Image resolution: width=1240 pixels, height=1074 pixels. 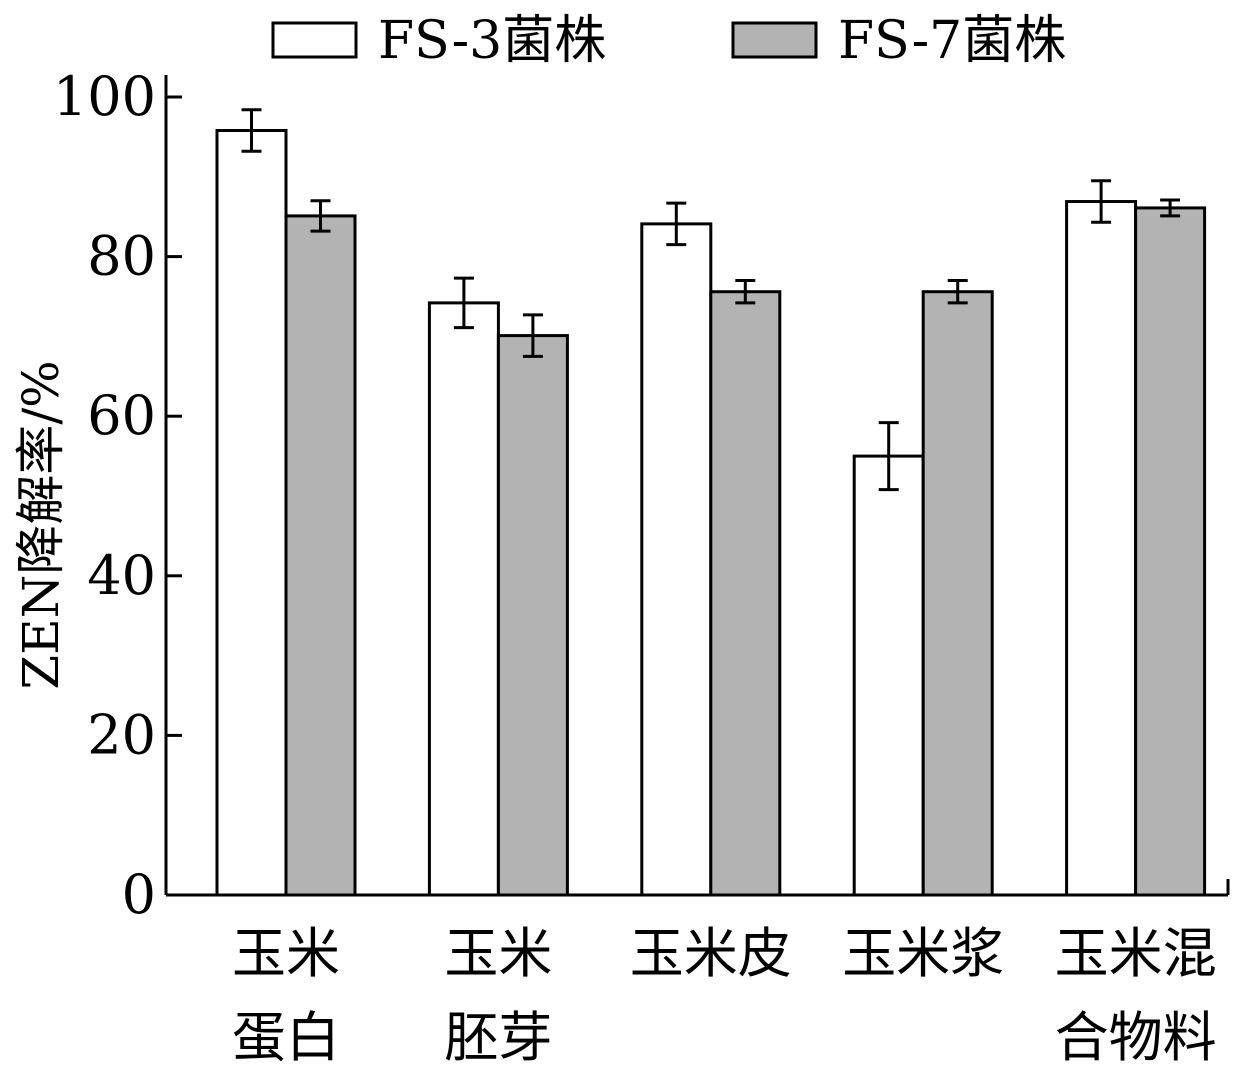 What do you see at coordinates (121, 256) in the screenshot?
I see `y-tick-label: 80` at bounding box center [121, 256].